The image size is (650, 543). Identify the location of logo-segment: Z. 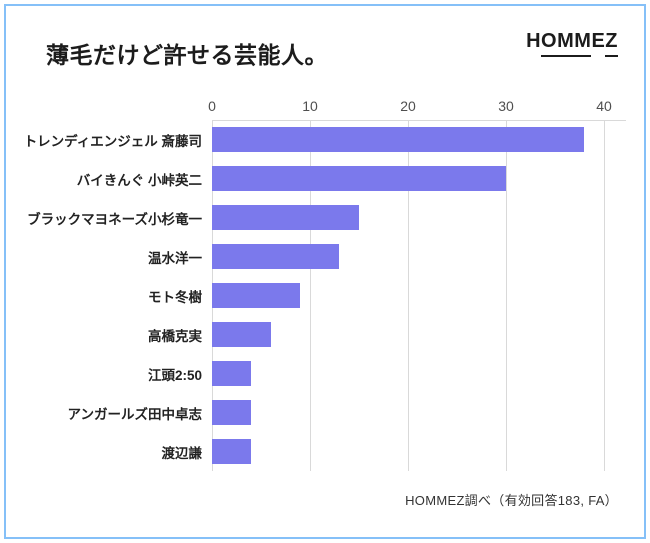
(611, 43).